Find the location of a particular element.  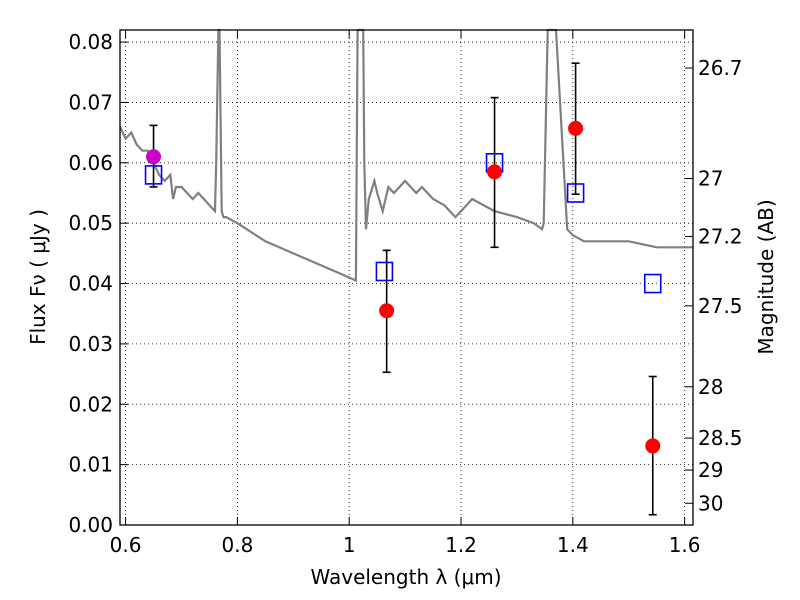

right-tick-label: 27.2 is located at coordinates (720, 236).